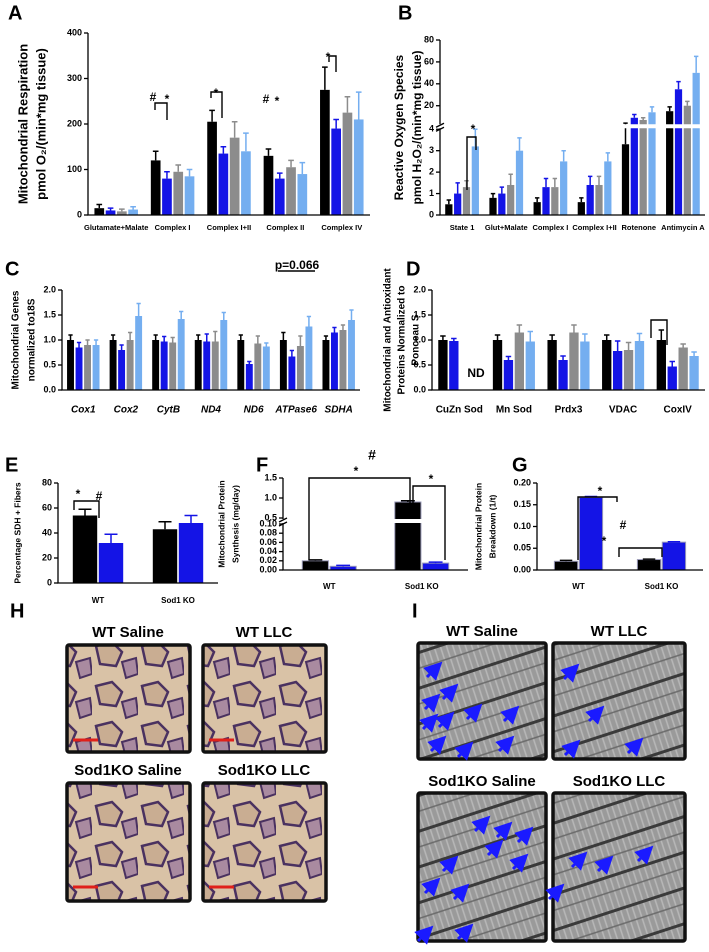 The height and width of the screenshot is (952, 709). Describe the element at coordinates (211, 410) in the screenshot. I see `x-tick-label: ND4` at that location.